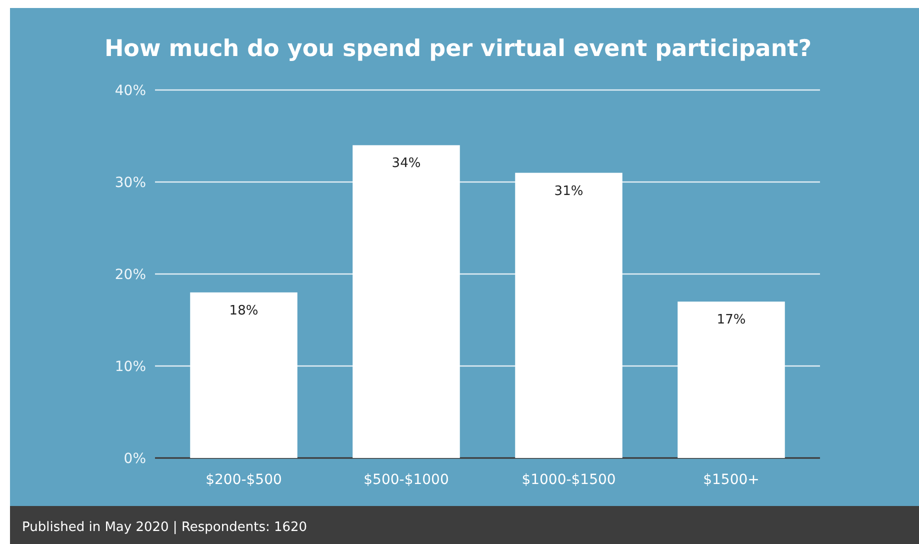 The height and width of the screenshot is (544, 919). Describe the element at coordinates (165, 527) in the screenshot. I see `text: Published in May 2020 | Respondents: 1620` at that location.